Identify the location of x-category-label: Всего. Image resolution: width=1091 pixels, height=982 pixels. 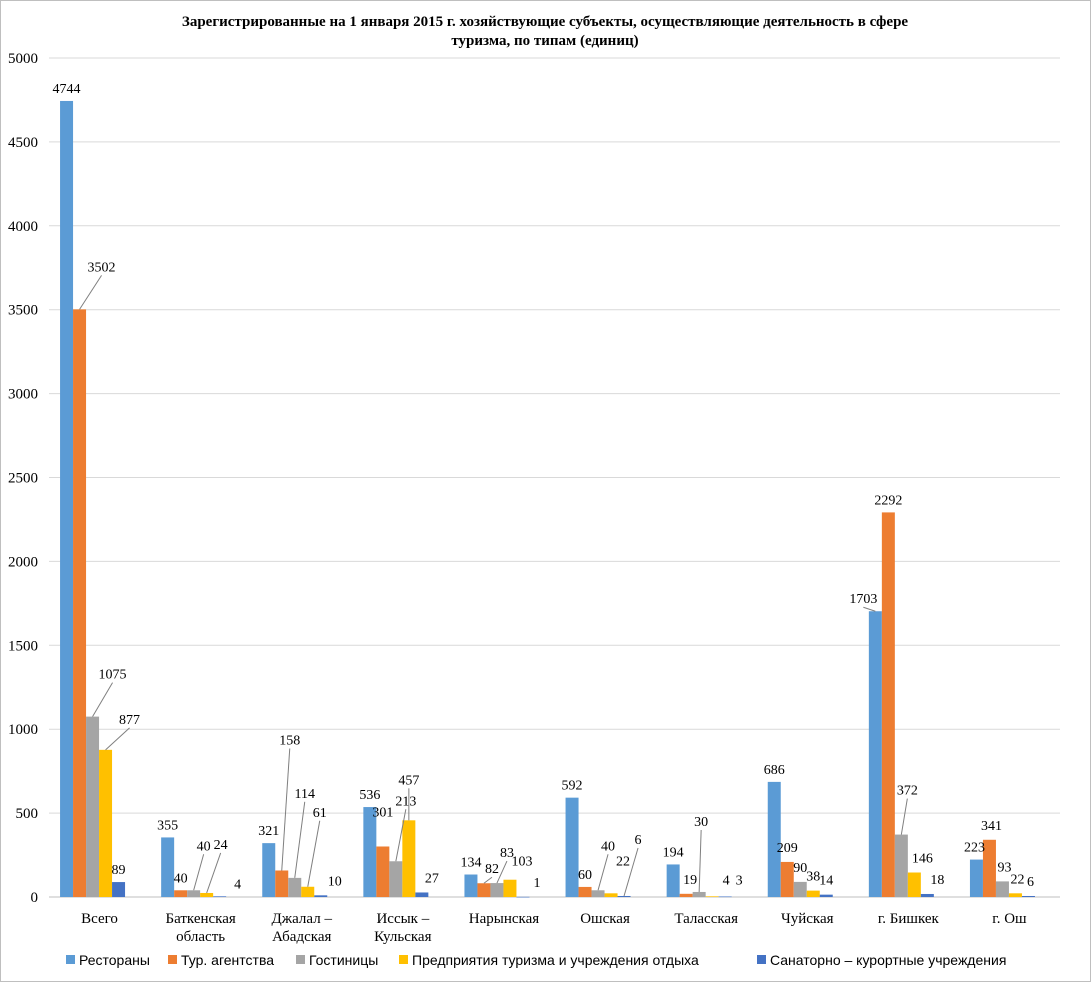
(99, 919).